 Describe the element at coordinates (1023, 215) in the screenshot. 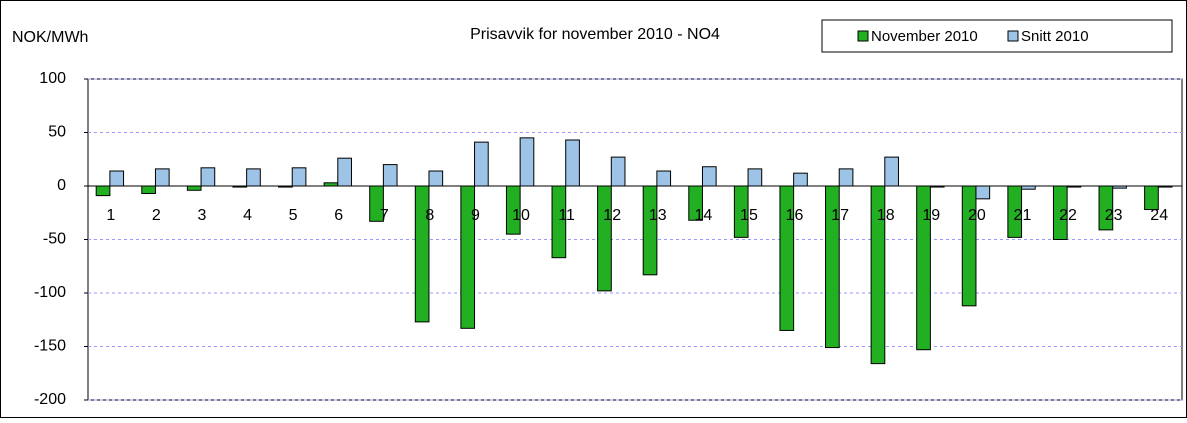

I see `x-tick-label: 21` at that location.